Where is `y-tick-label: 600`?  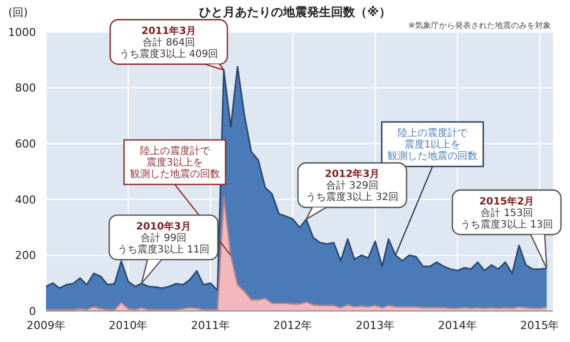
y-tick-label: 600 is located at coordinates (25, 143).